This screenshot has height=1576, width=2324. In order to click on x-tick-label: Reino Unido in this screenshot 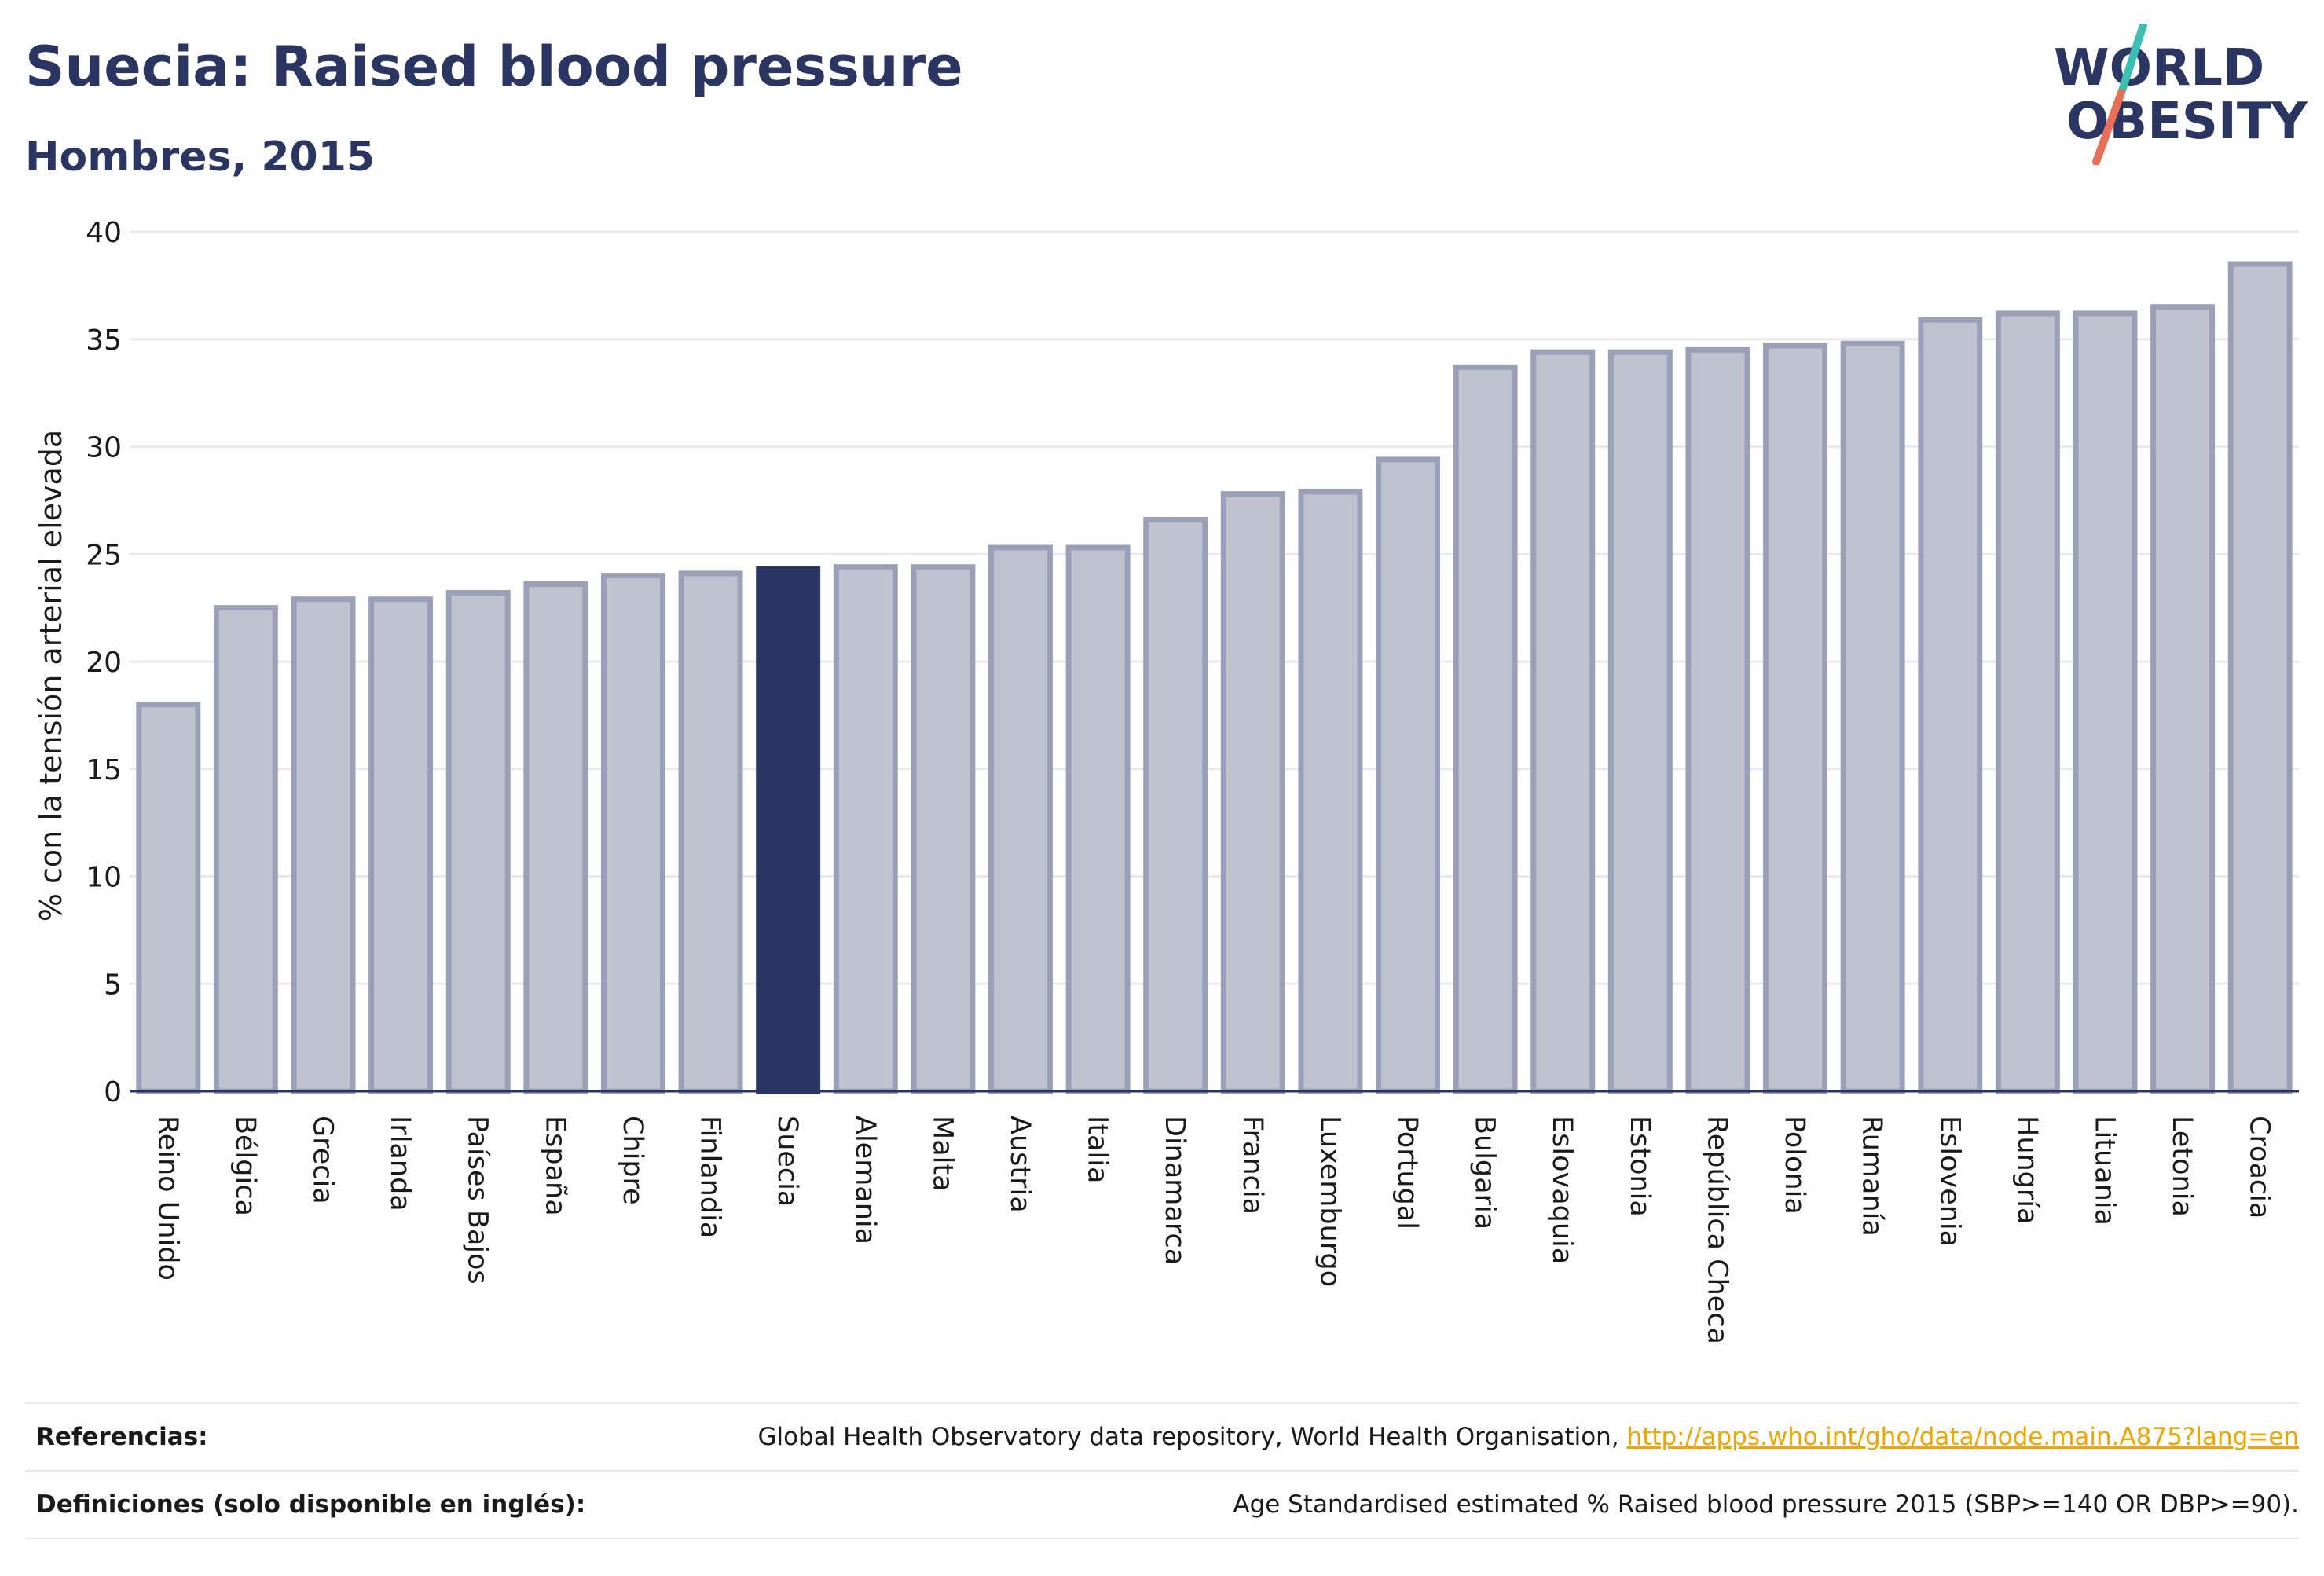, I will do `click(167, 1198)`.